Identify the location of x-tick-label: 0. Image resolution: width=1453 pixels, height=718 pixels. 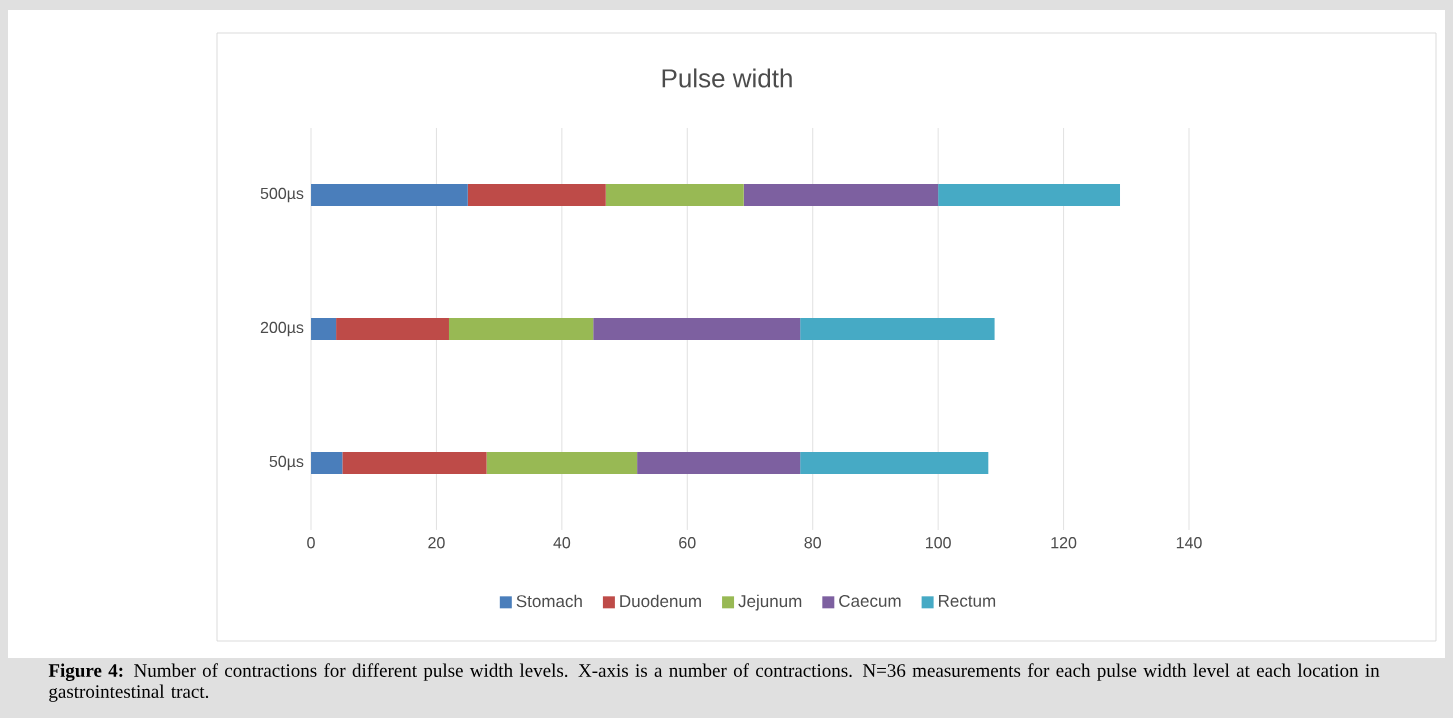
(311, 543).